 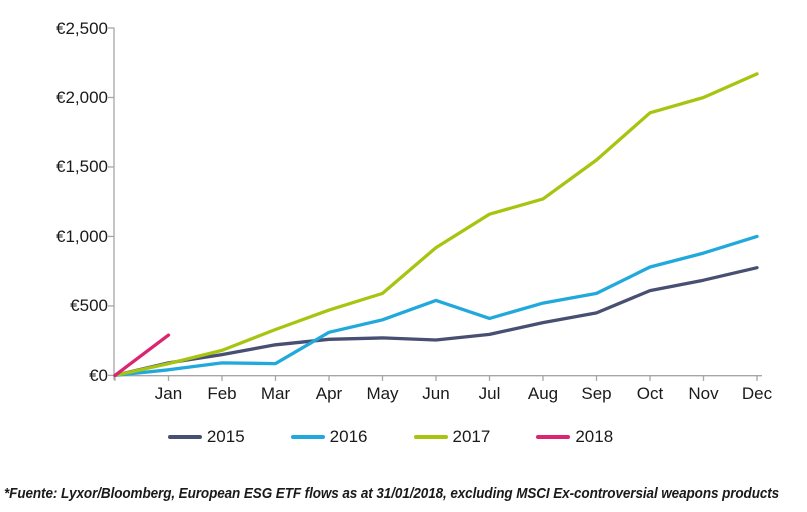 What do you see at coordinates (596, 393) in the screenshot?
I see `x-axis-tick-label-sep: Sep` at bounding box center [596, 393].